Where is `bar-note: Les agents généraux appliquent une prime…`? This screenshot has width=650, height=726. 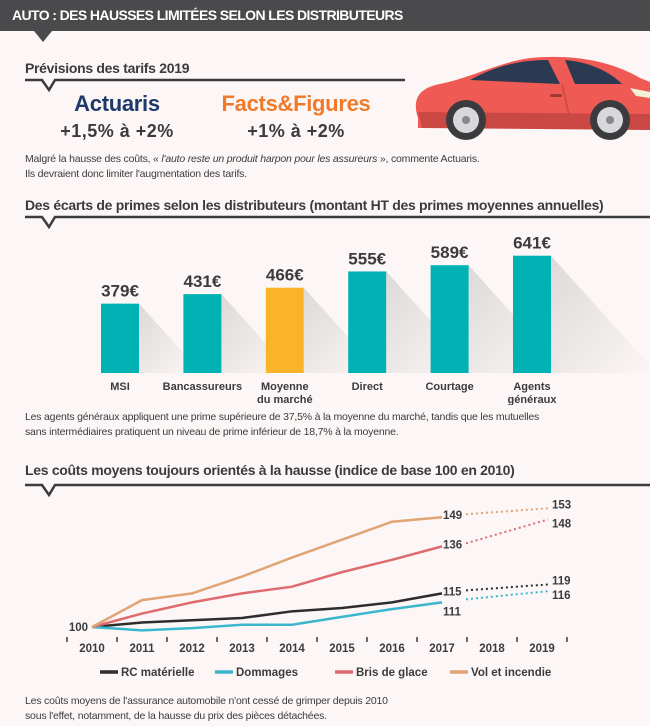 bar-note: Les agents généraux appliquent une prime… is located at coordinates (335, 425).